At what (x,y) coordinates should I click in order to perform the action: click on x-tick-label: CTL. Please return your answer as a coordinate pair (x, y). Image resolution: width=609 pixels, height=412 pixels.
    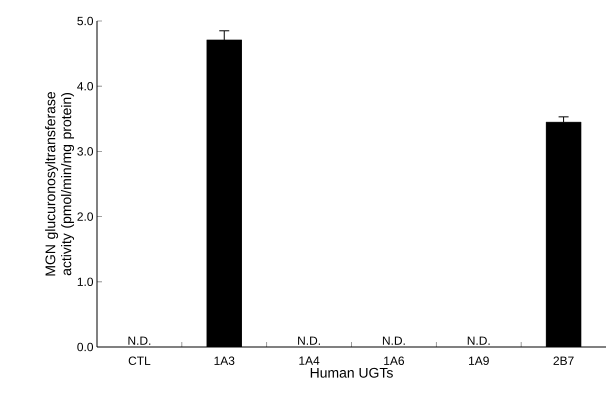
    Looking at the image, I should click on (139, 360).